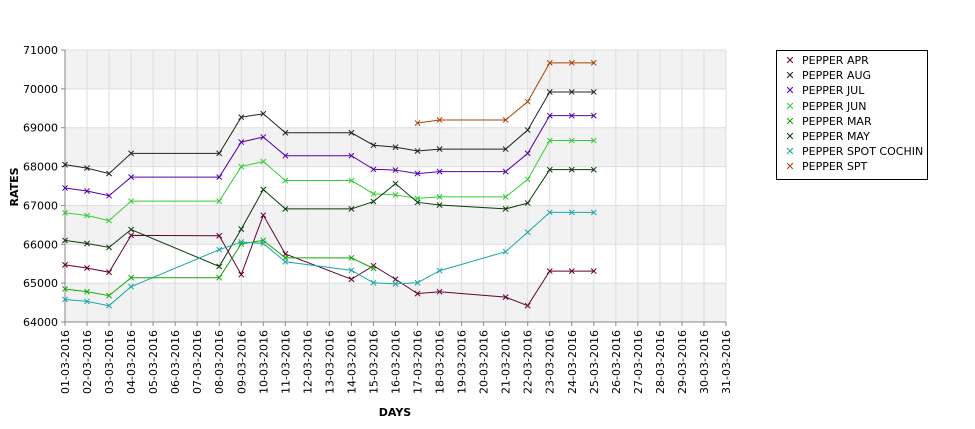 This screenshot has height=429, width=975. Describe the element at coordinates (241, 362) in the screenshot. I see `x-tick-label: 09-03-2016` at that location.